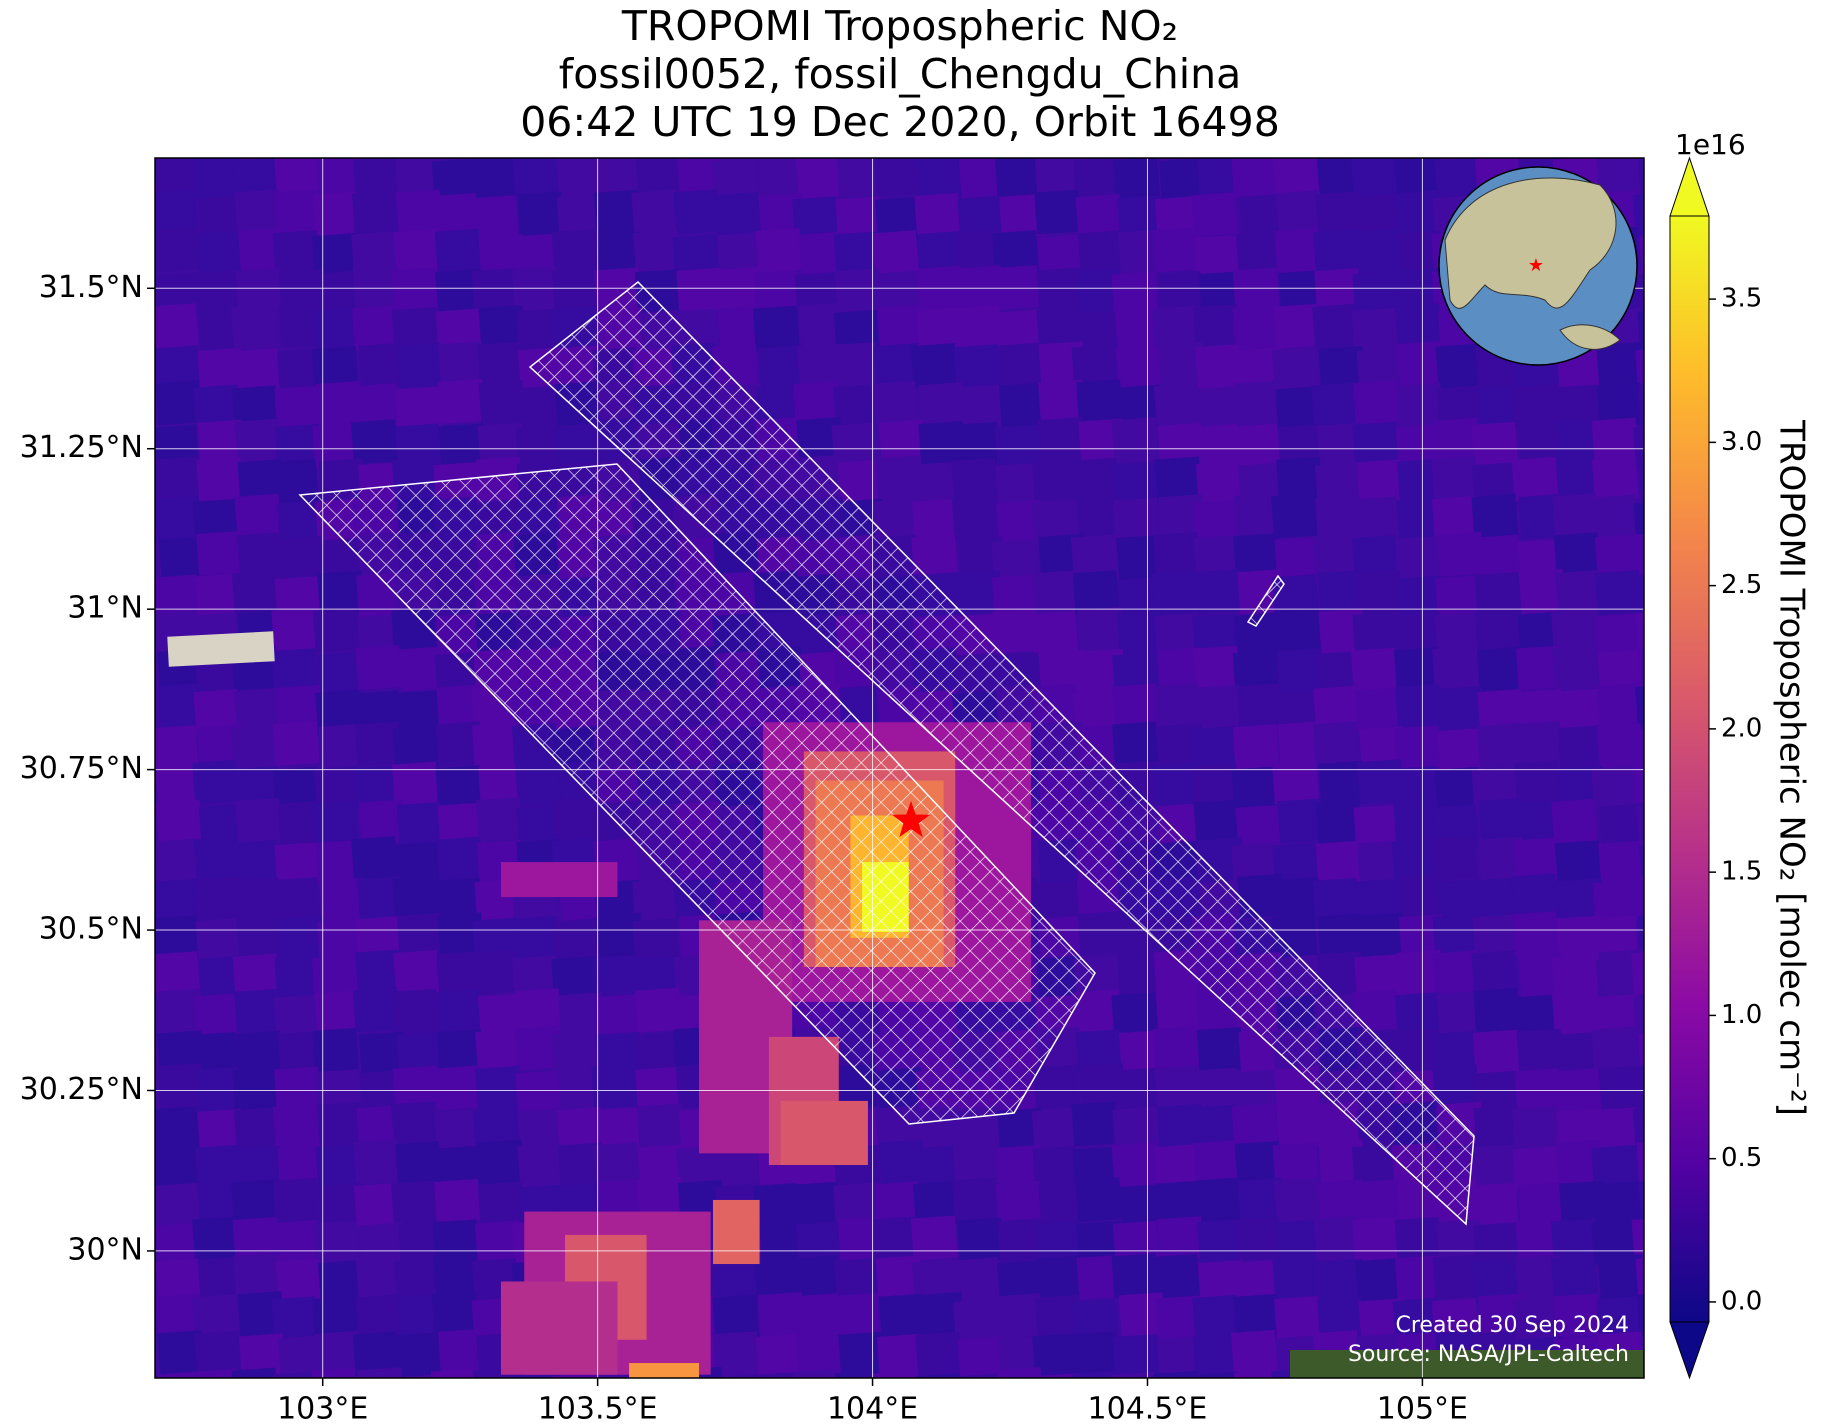 Image resolution: width=1821 pixels, height=1424 pixels. What do you see at coordinates (1689, 186) in the screenshot?
I see `colorbar-extend-top` at bounding box center [1689, 186].